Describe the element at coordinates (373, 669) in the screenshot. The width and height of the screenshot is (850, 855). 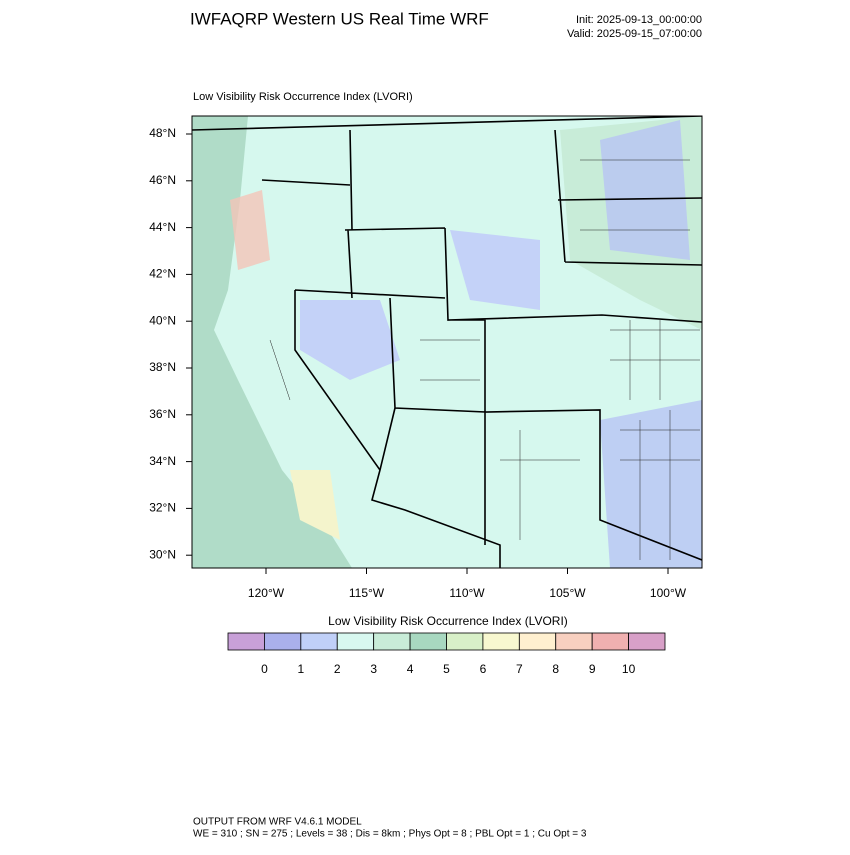
I see `colorbar-label: 3` at that location.